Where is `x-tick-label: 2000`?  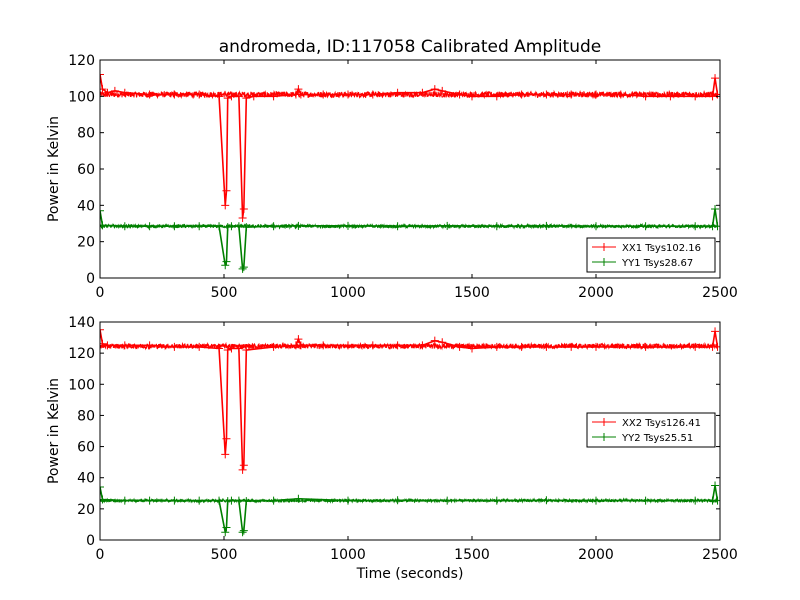 x-tick-label: 2000 is located at coordinates (596, 555).